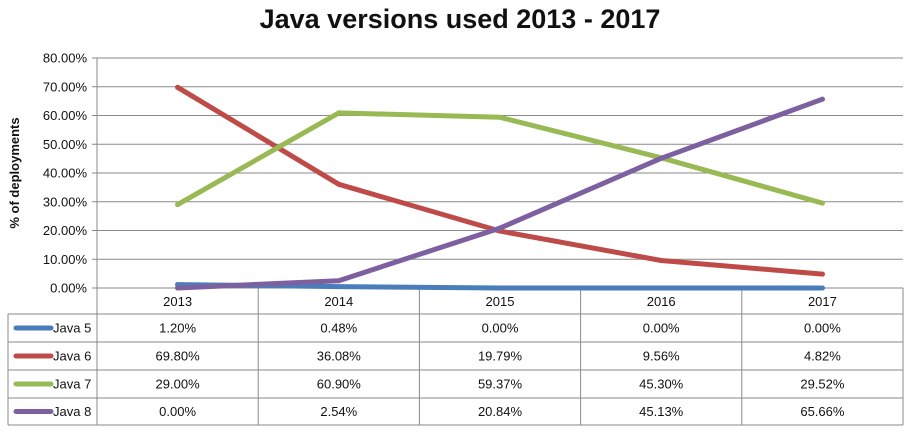  Describe the element at coordinates (500, 384) in the screenshot. I see `data-label: 59.37%` at that location.